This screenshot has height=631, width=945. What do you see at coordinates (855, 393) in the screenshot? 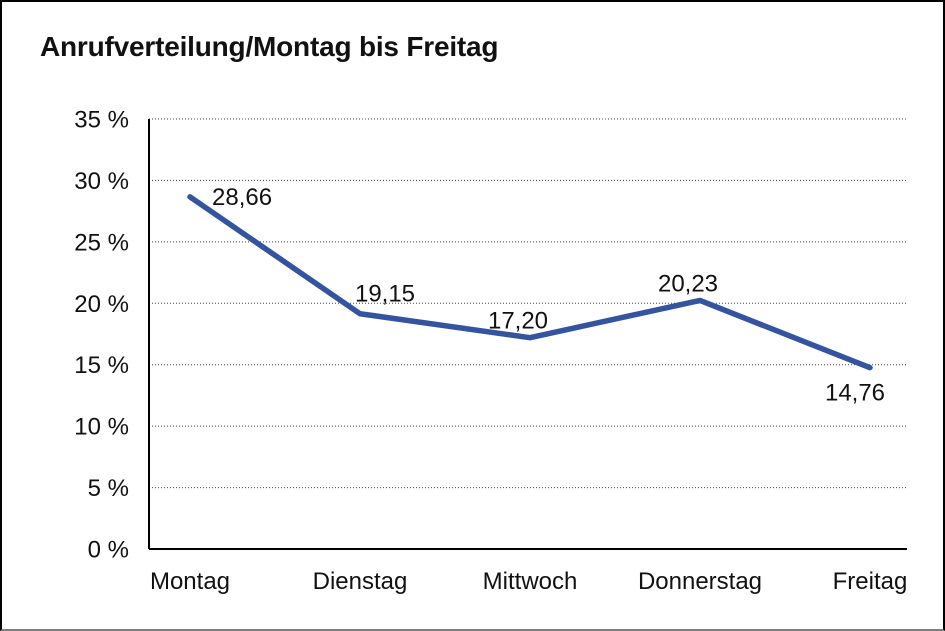
I see `data-point-label: 14,76` at bounding box center [855, 393].